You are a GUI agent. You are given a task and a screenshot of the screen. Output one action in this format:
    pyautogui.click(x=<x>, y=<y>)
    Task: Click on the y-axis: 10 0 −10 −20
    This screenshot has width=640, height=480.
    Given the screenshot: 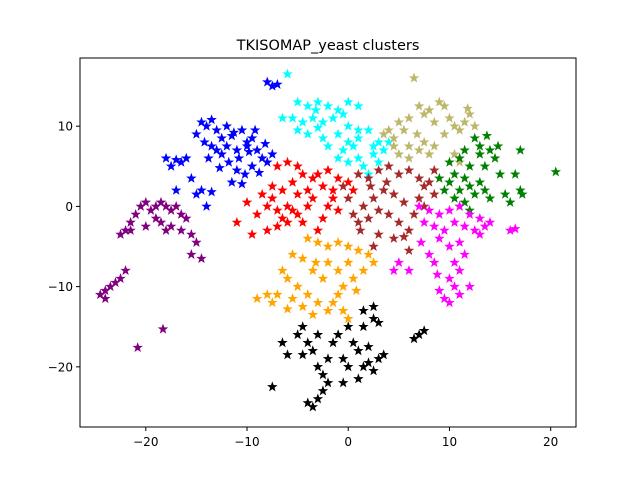 What is the action you would take?
    pyautogui.click(x=64, y=247)
    